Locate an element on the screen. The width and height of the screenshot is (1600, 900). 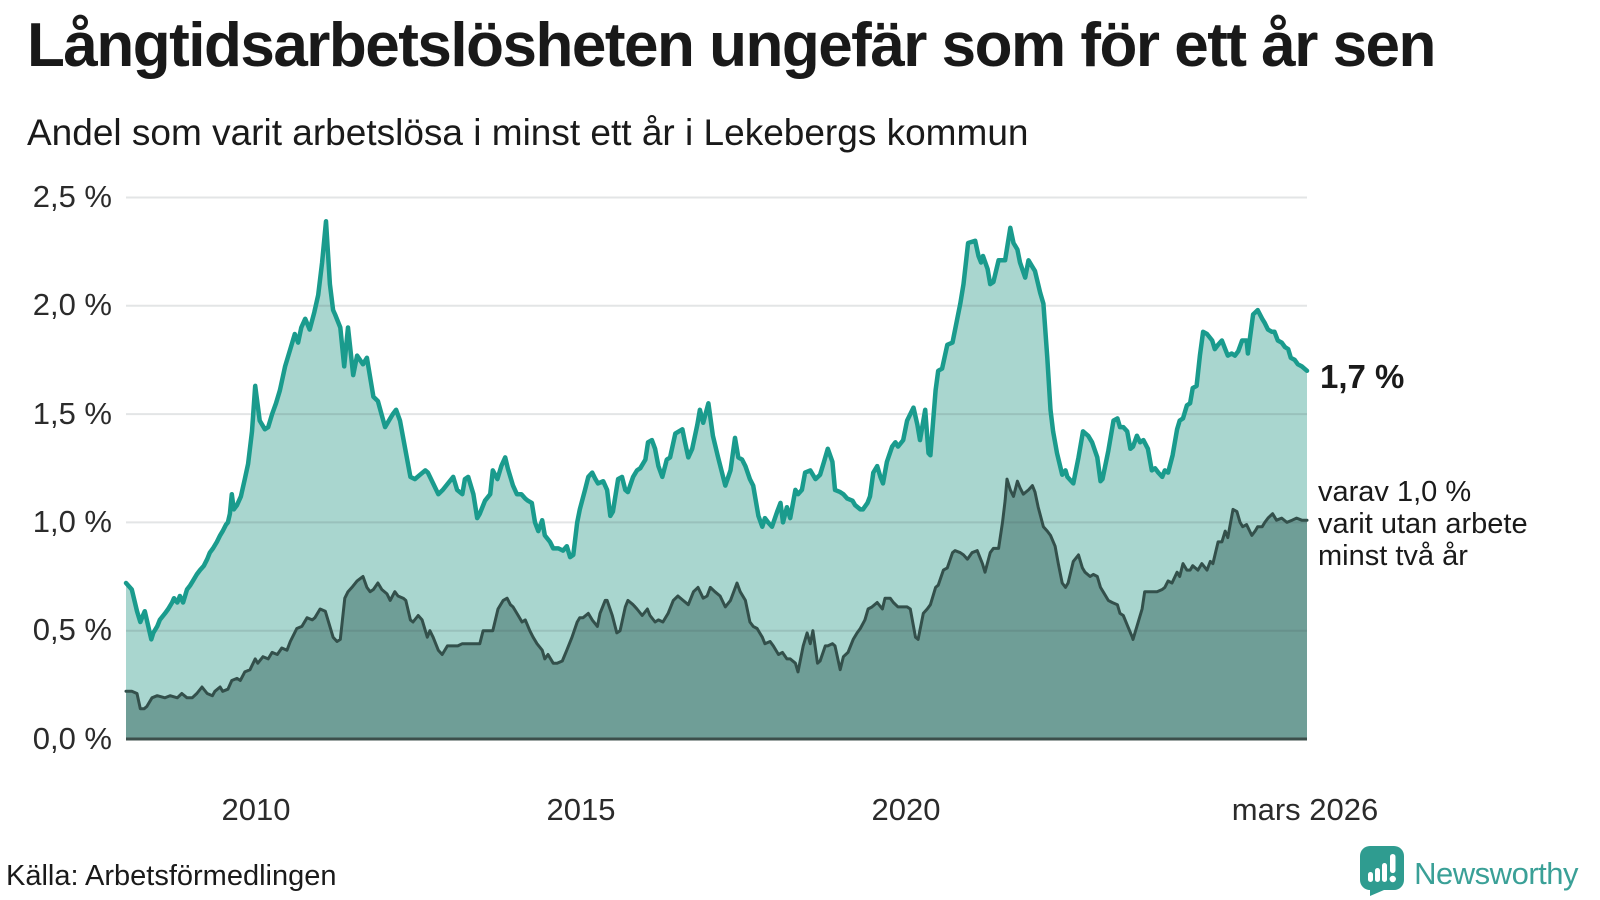
two-year-annotation-line3: minst två år is located at coordinates (1393, 556).